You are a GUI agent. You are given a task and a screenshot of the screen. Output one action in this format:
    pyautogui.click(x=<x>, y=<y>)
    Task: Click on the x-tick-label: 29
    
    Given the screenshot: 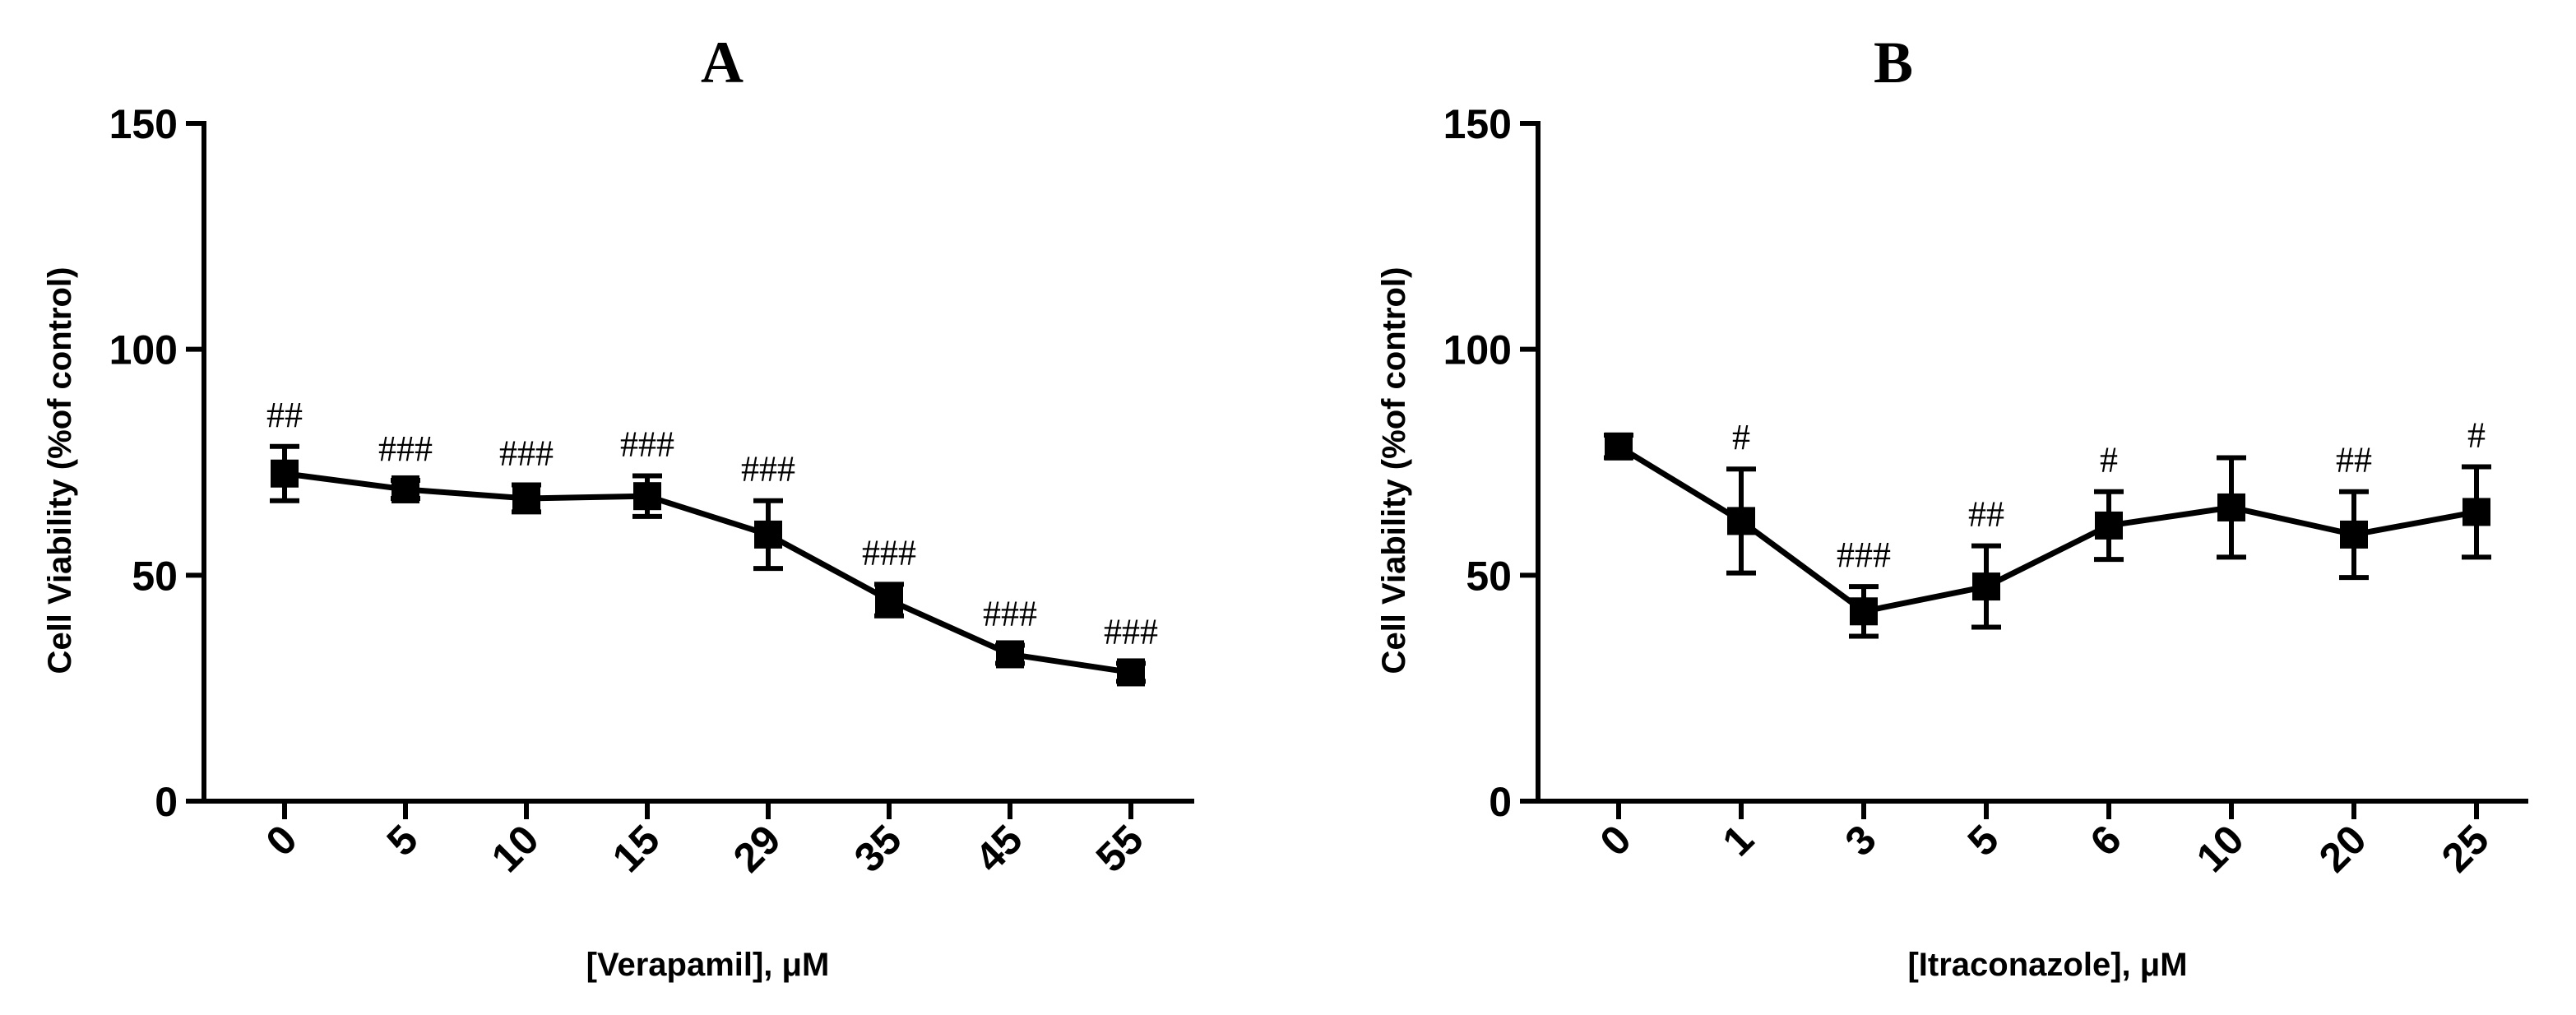 What is the action you would take?
    pyautogui.click(x=757, y=848)
    